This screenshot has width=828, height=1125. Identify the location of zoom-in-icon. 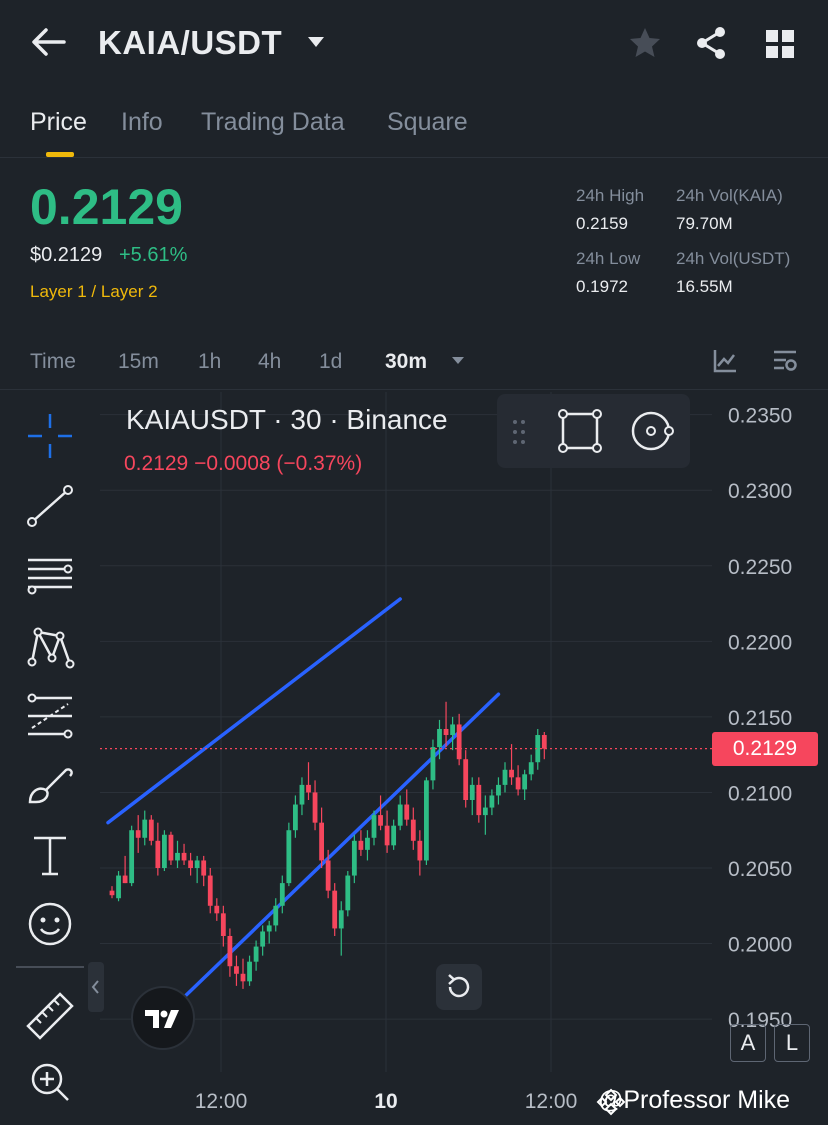
(50, 1082).